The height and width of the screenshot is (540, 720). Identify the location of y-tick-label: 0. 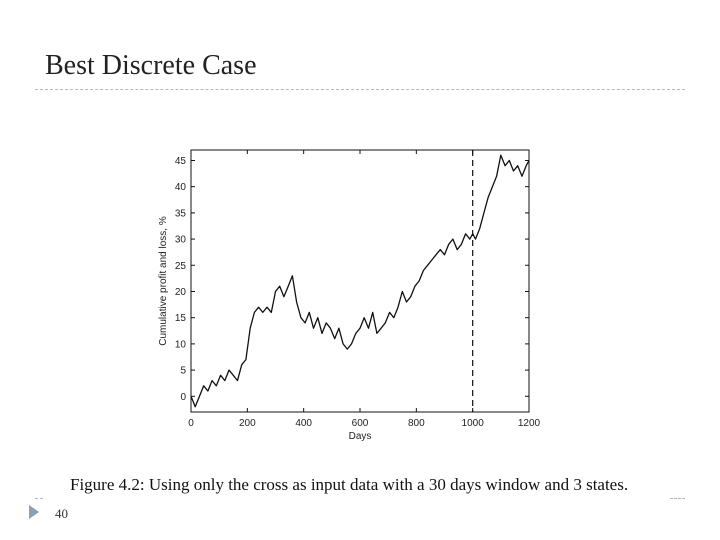
(183, 397).